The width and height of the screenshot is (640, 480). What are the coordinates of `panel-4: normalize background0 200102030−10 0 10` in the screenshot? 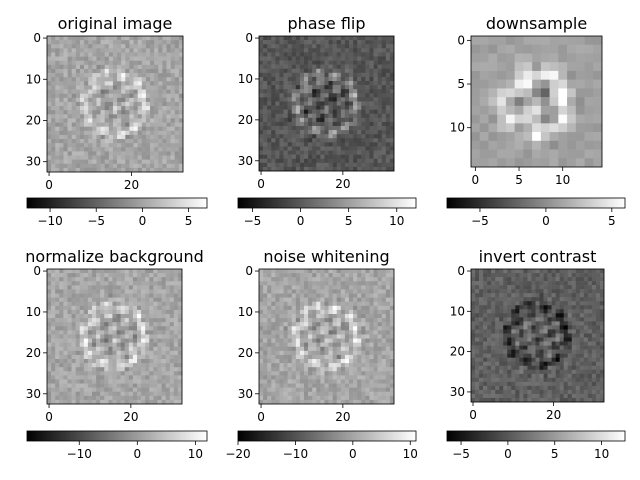 It's located at (116, 354).